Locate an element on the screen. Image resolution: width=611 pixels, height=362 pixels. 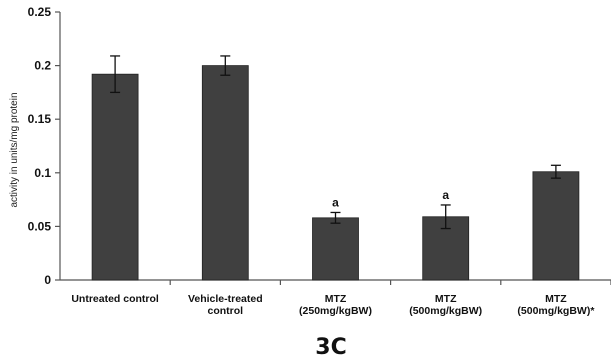
panel-label: 3C is located at coordinates (330, 347).